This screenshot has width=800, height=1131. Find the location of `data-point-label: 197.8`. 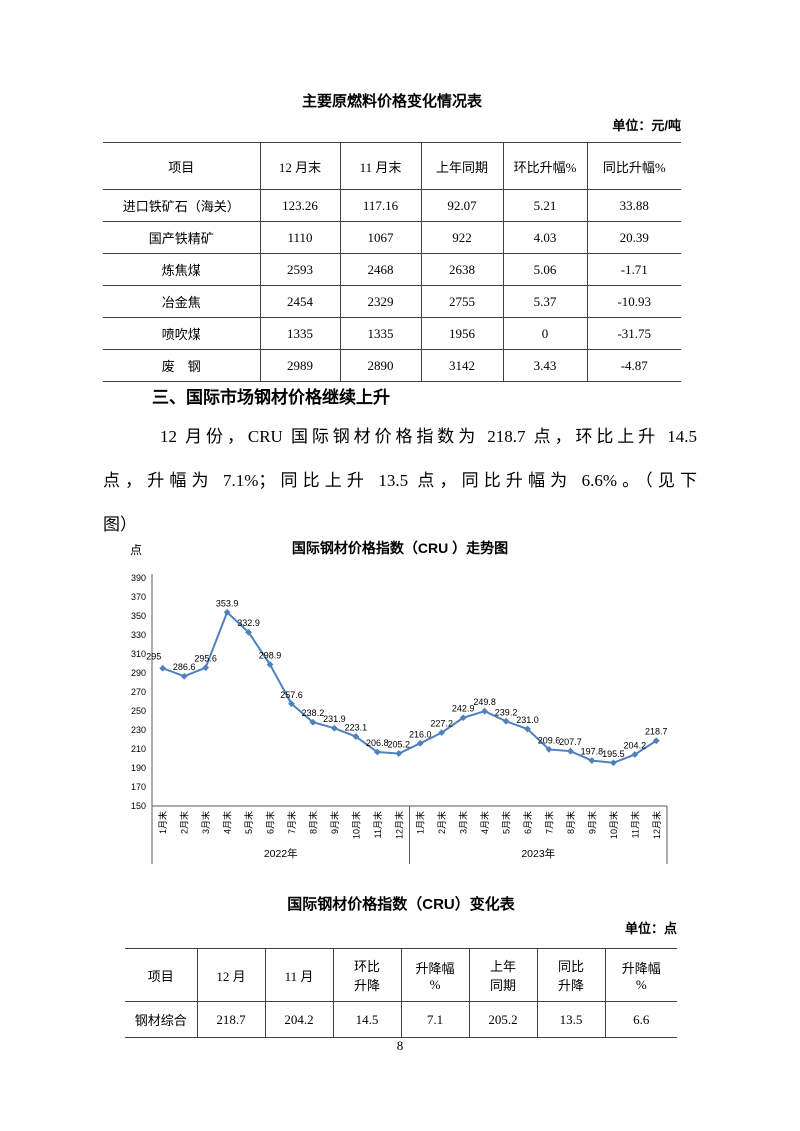

data-point-label: 197.8 is located at coordinates (592, 752).